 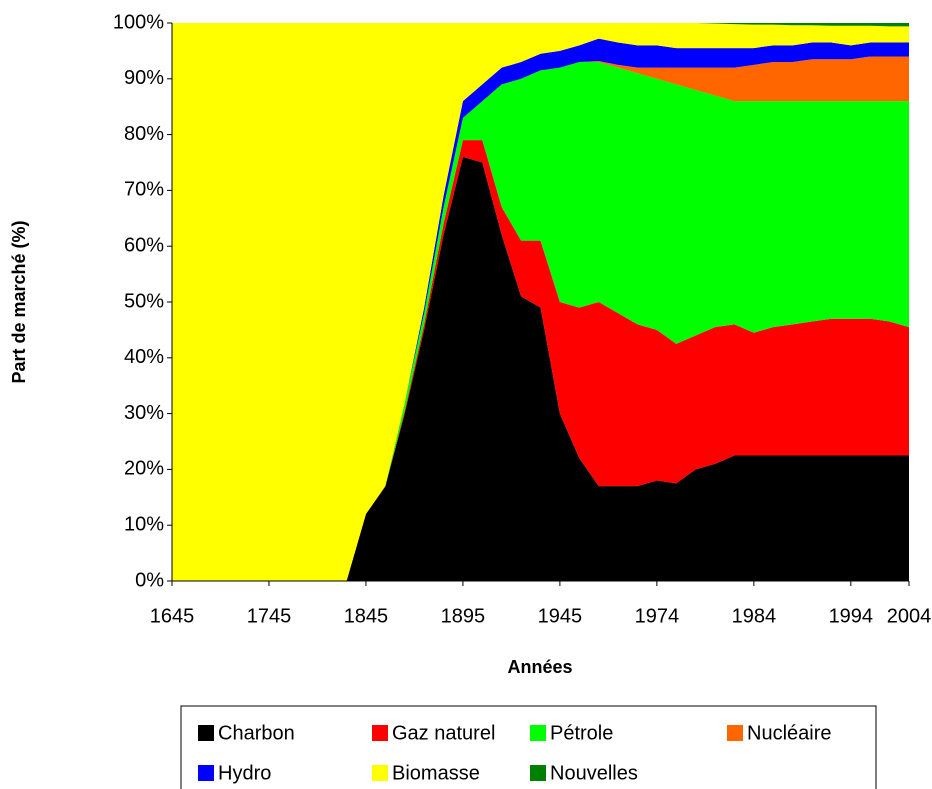 I want to click on legend-label: Pétrole, so click(x=581, y=733).